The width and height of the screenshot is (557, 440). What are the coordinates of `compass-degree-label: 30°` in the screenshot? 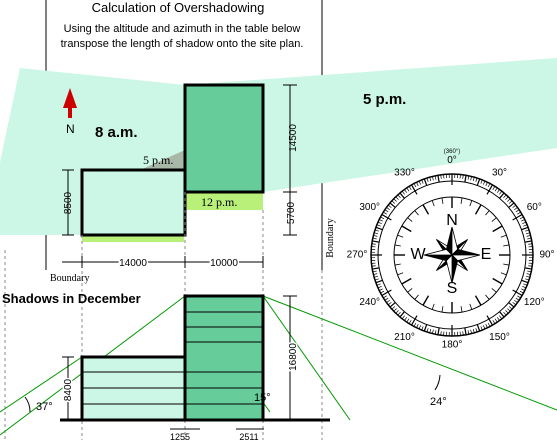 It's located at (499, 172).